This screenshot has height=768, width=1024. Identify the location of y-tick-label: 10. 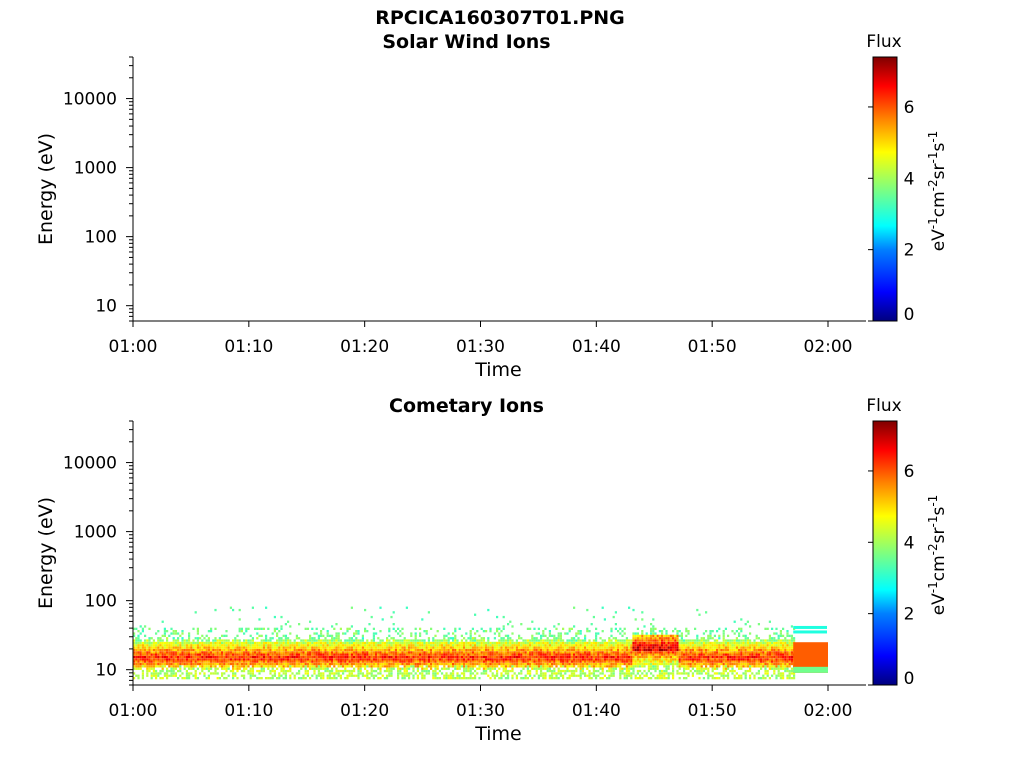
(106, 307).